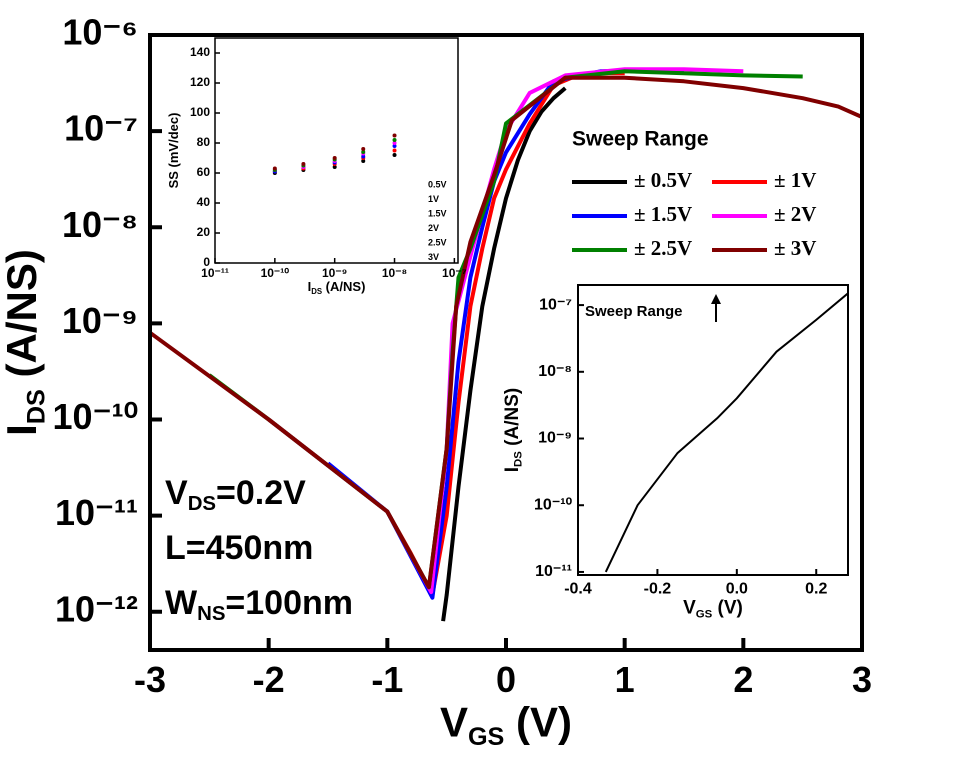 Image resolution: width=976 pixels, height=766 pixels. What do you see at coordinates (101, 128) in the screenshot?
I see `y-tick-label: 10⁻⁷` at bounding box center [101, 128].